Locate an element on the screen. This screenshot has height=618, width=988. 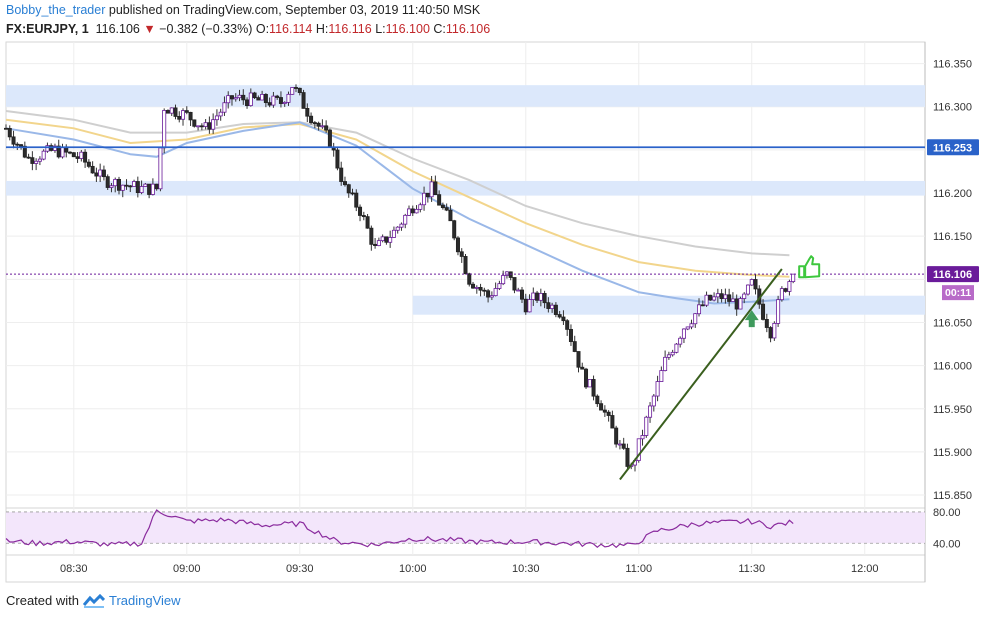
price-tick-label: 115.900 is located at coordinates (952, 453).